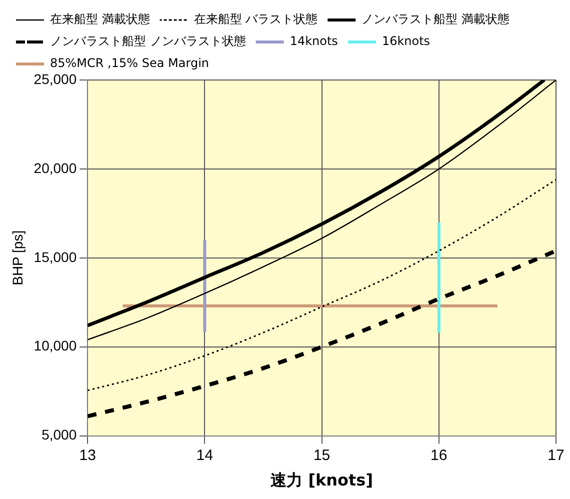 The height and width of the screenshot is (499, 570). Describe the element at coordinates (130, 63) in the screenshot. I see `legend-label: 85%MCR ,15% Sea Margin` at that location.